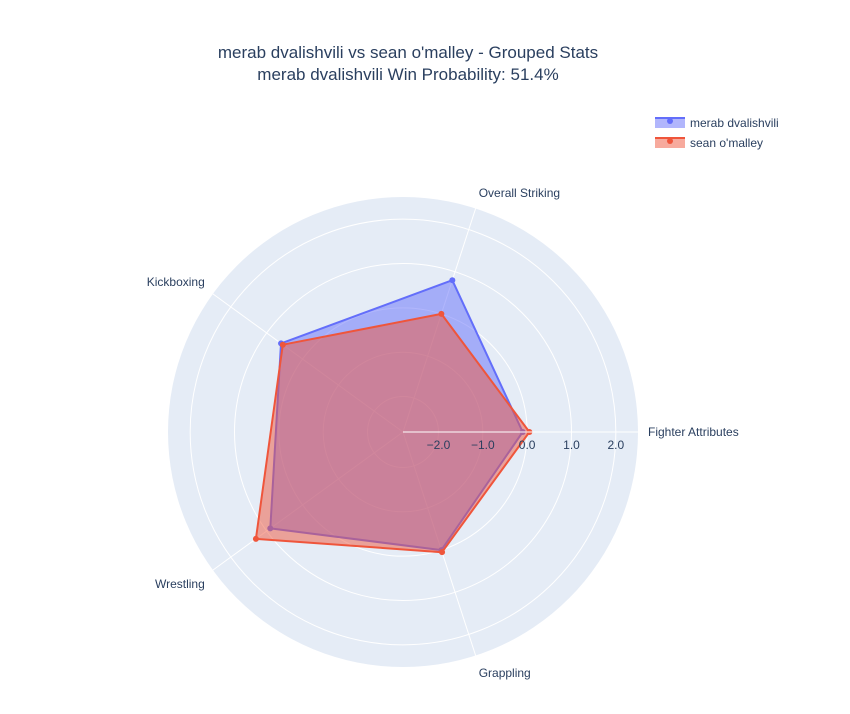  What do you see at coordinates (571, 445) in the screenshot?
I see `radial-tick-label: 1.0` at bounding box center [571, 445].